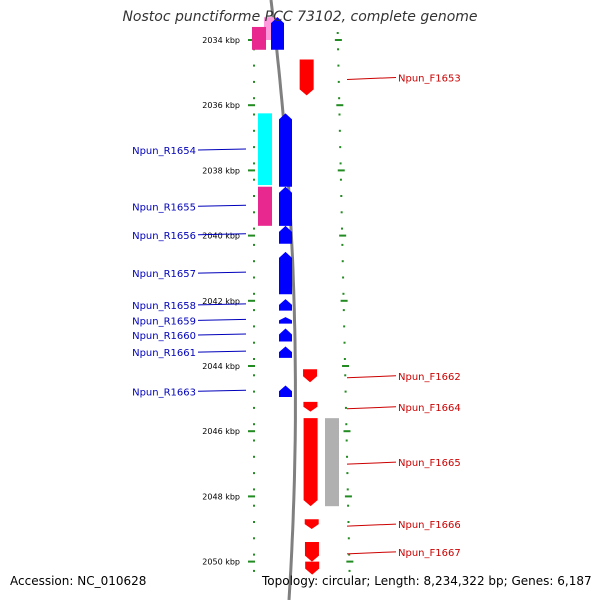 The height and width of the screenshot is (600, 600). Describe the element at coordinates (164, 321) in the screenshot. I see `reverse-gene-label: Npun_R1659` at that location.